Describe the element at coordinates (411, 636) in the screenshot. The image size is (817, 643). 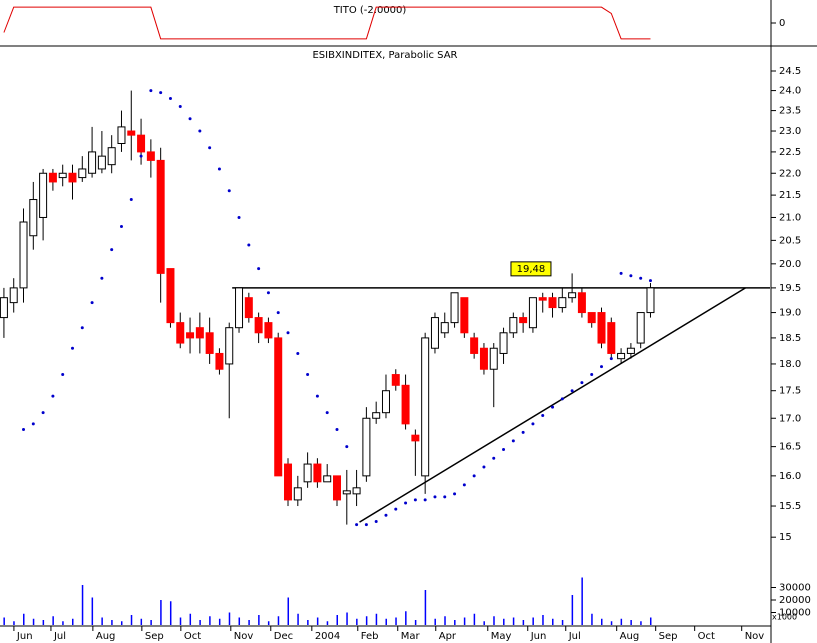
I see `x-tick-label: Mar` at that location.